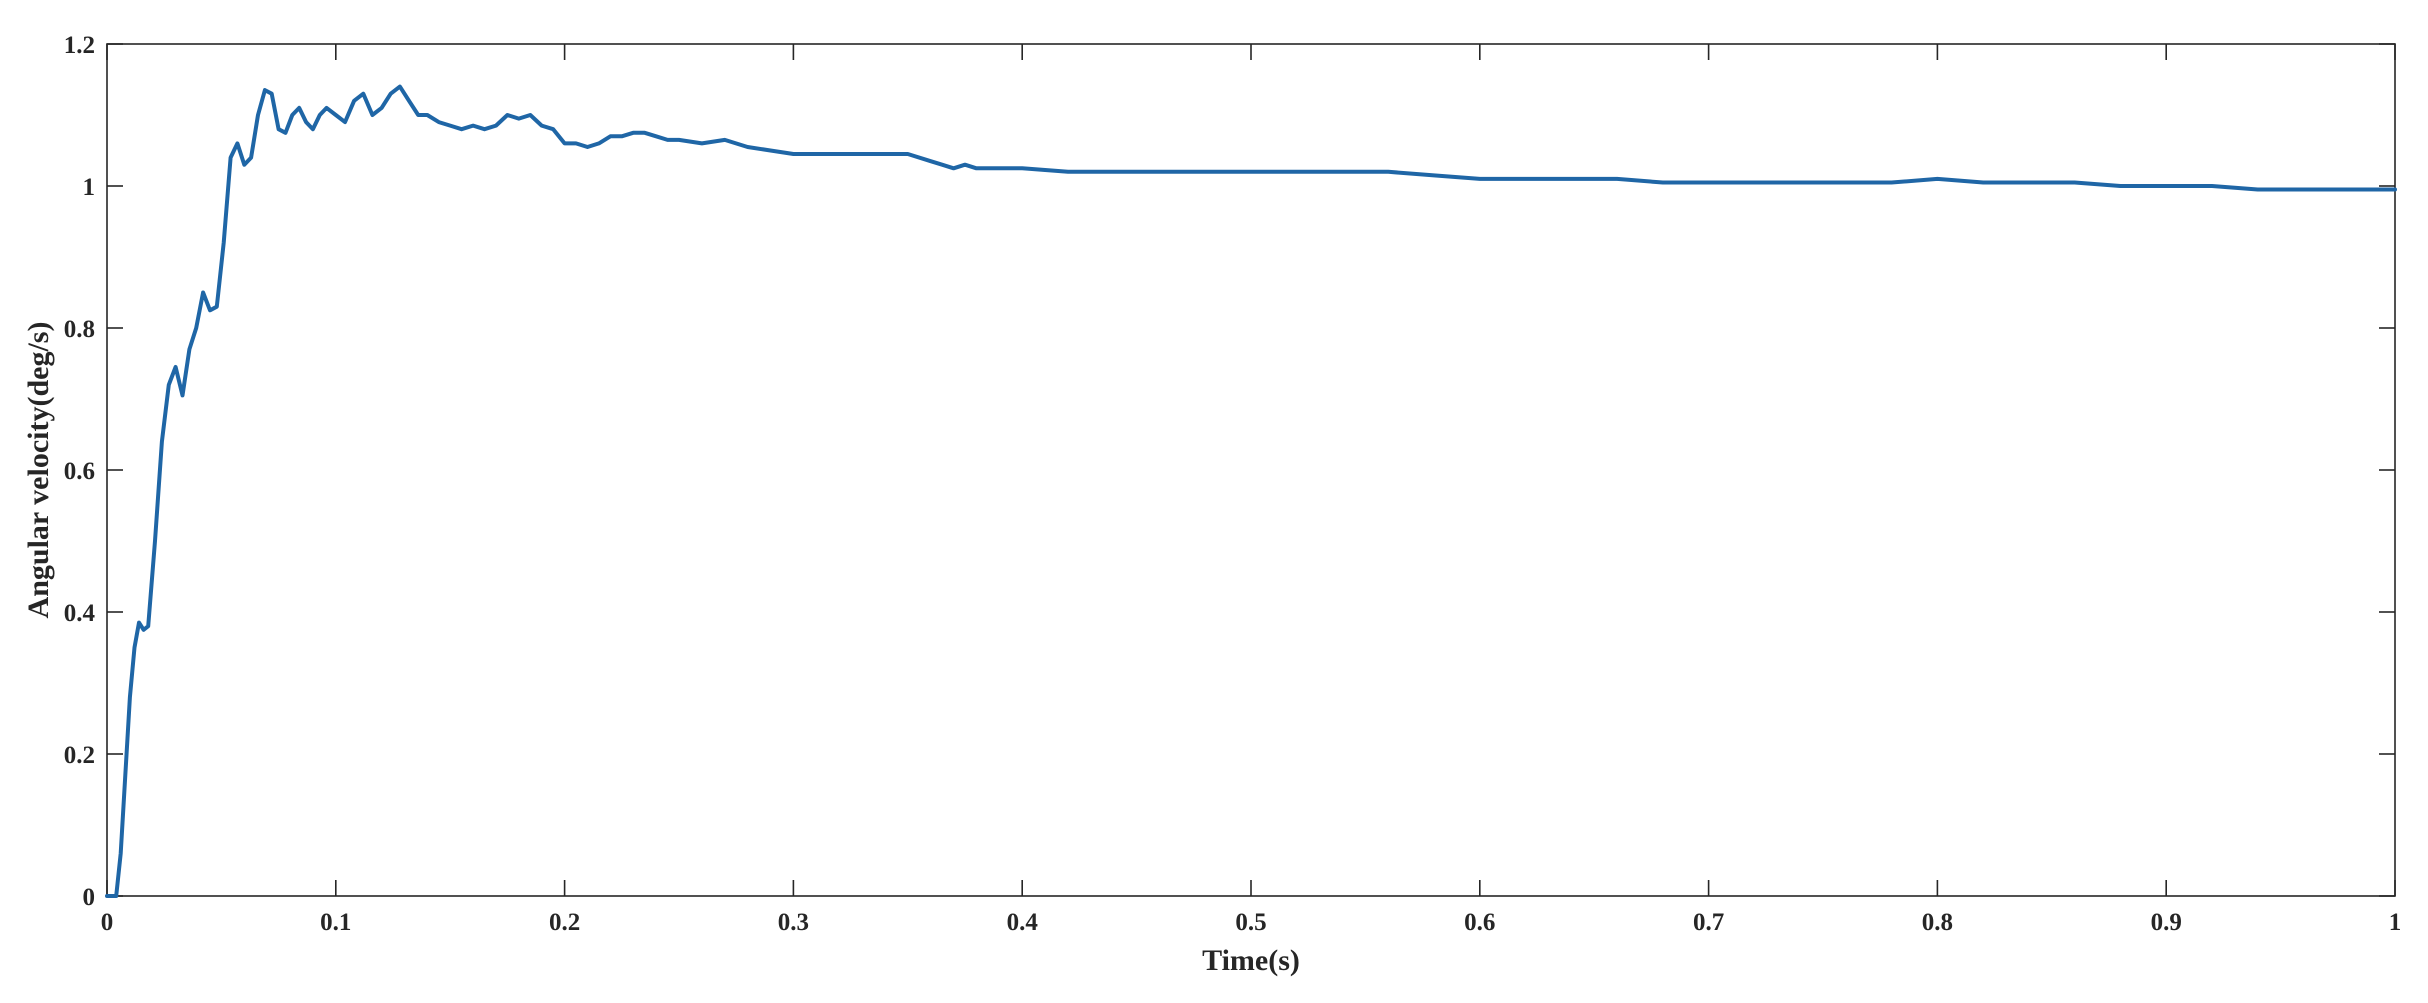 Image resolution: width=2428 pixels, height=1003 pixels. I want to click on y-tick-label: 1, so click(89, 187).